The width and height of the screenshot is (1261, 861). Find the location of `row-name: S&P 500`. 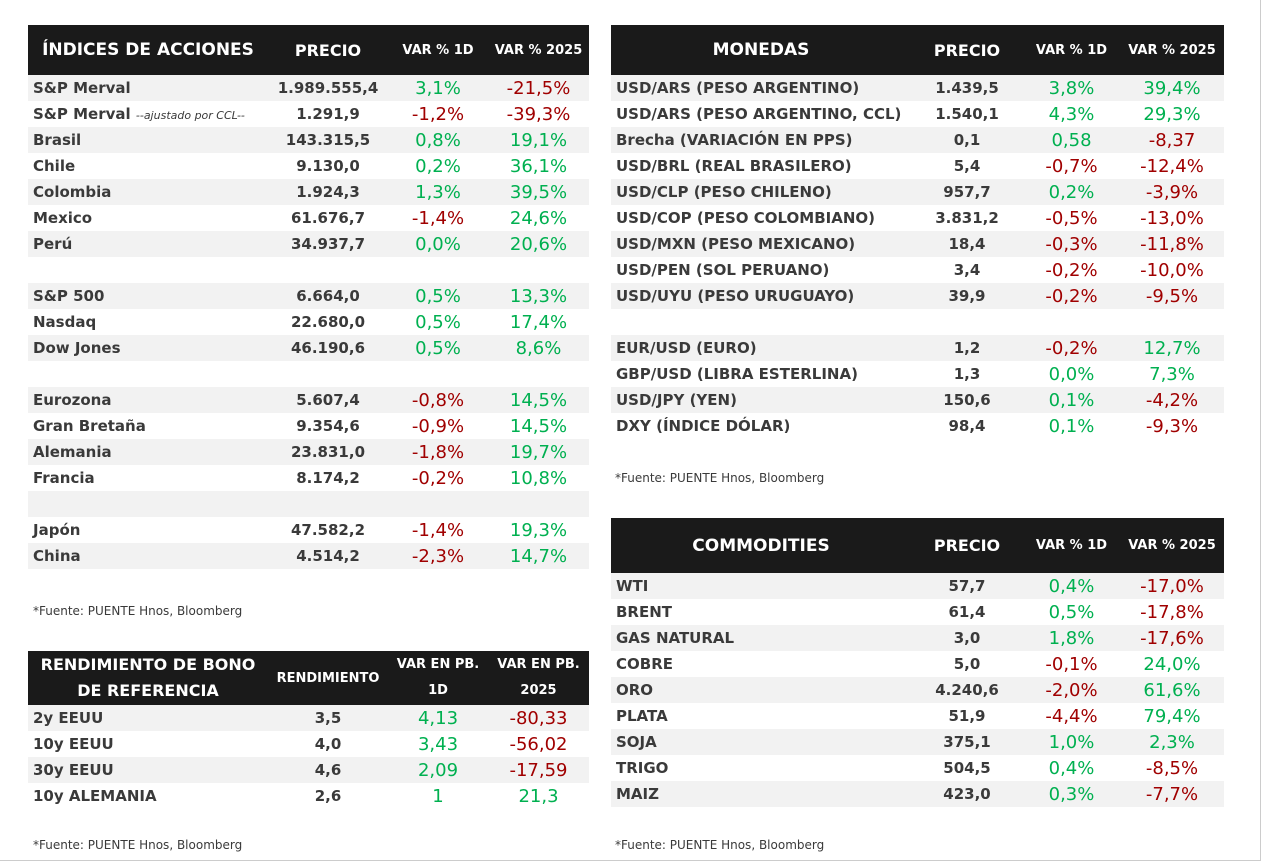

row-name: S&P 500 is located at coordinates (69, 296).